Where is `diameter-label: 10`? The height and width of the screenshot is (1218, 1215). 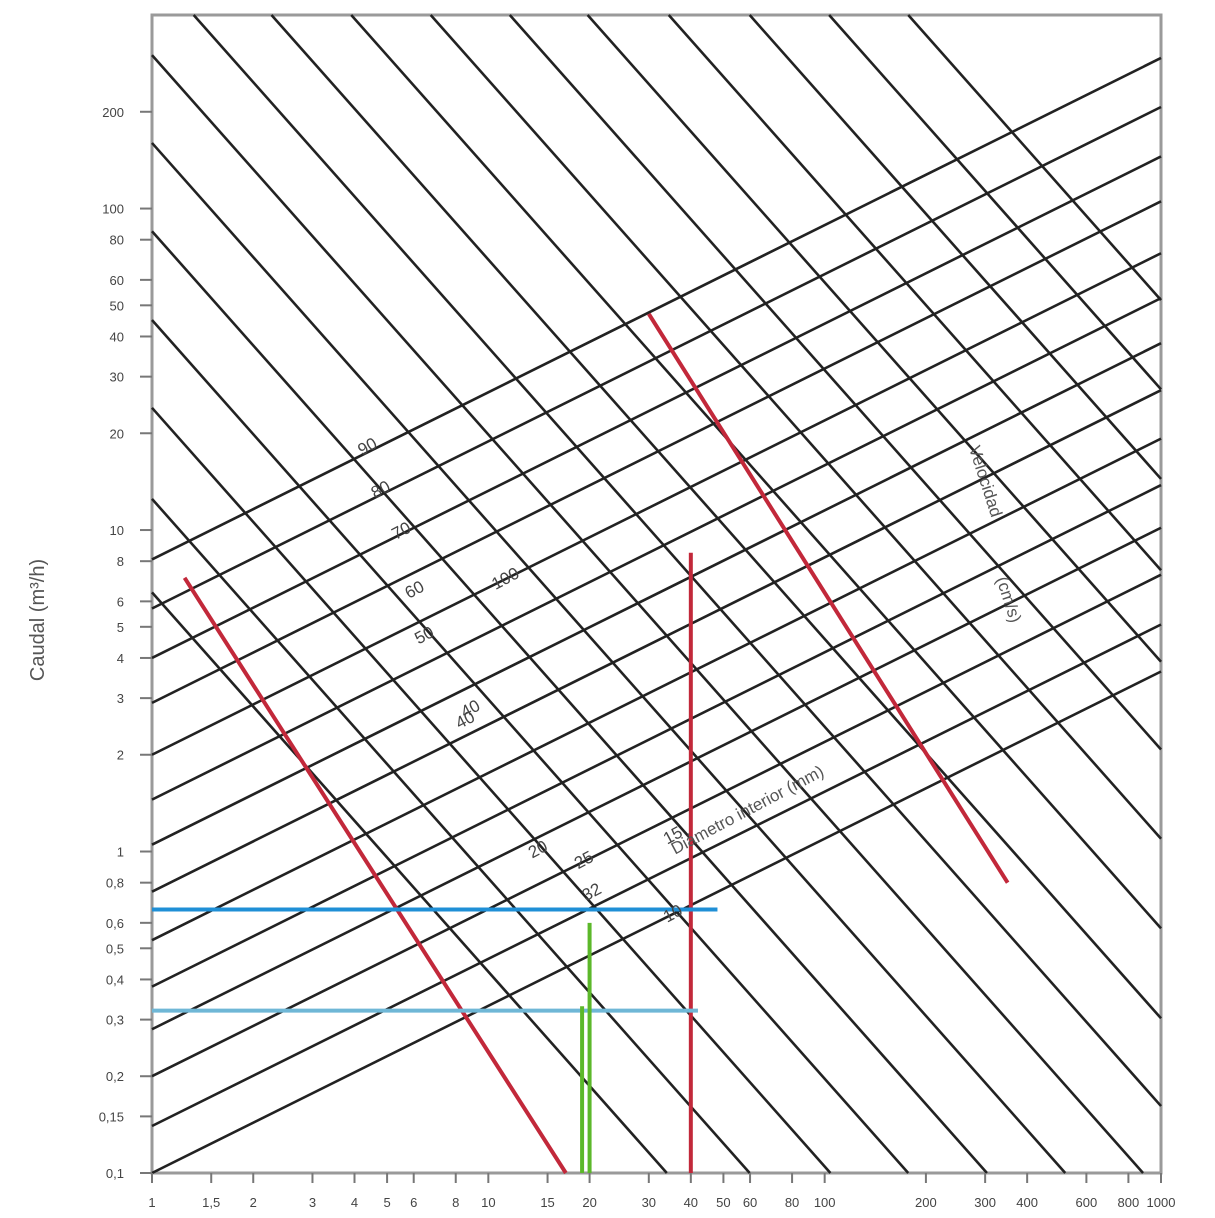
diameter-label: 10 is located at coordinates (673, 914).